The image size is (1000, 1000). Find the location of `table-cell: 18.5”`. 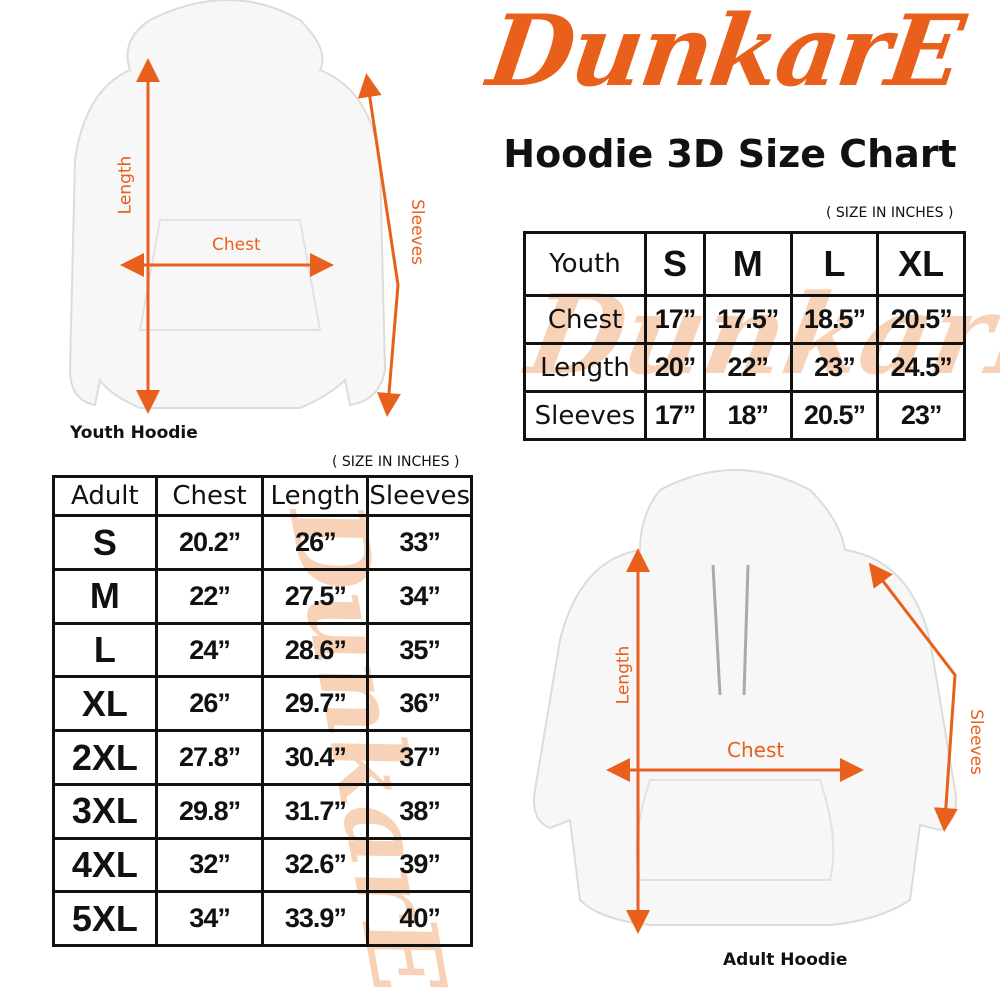

table-cell: 18.5” is located at coordinates (834, 320).